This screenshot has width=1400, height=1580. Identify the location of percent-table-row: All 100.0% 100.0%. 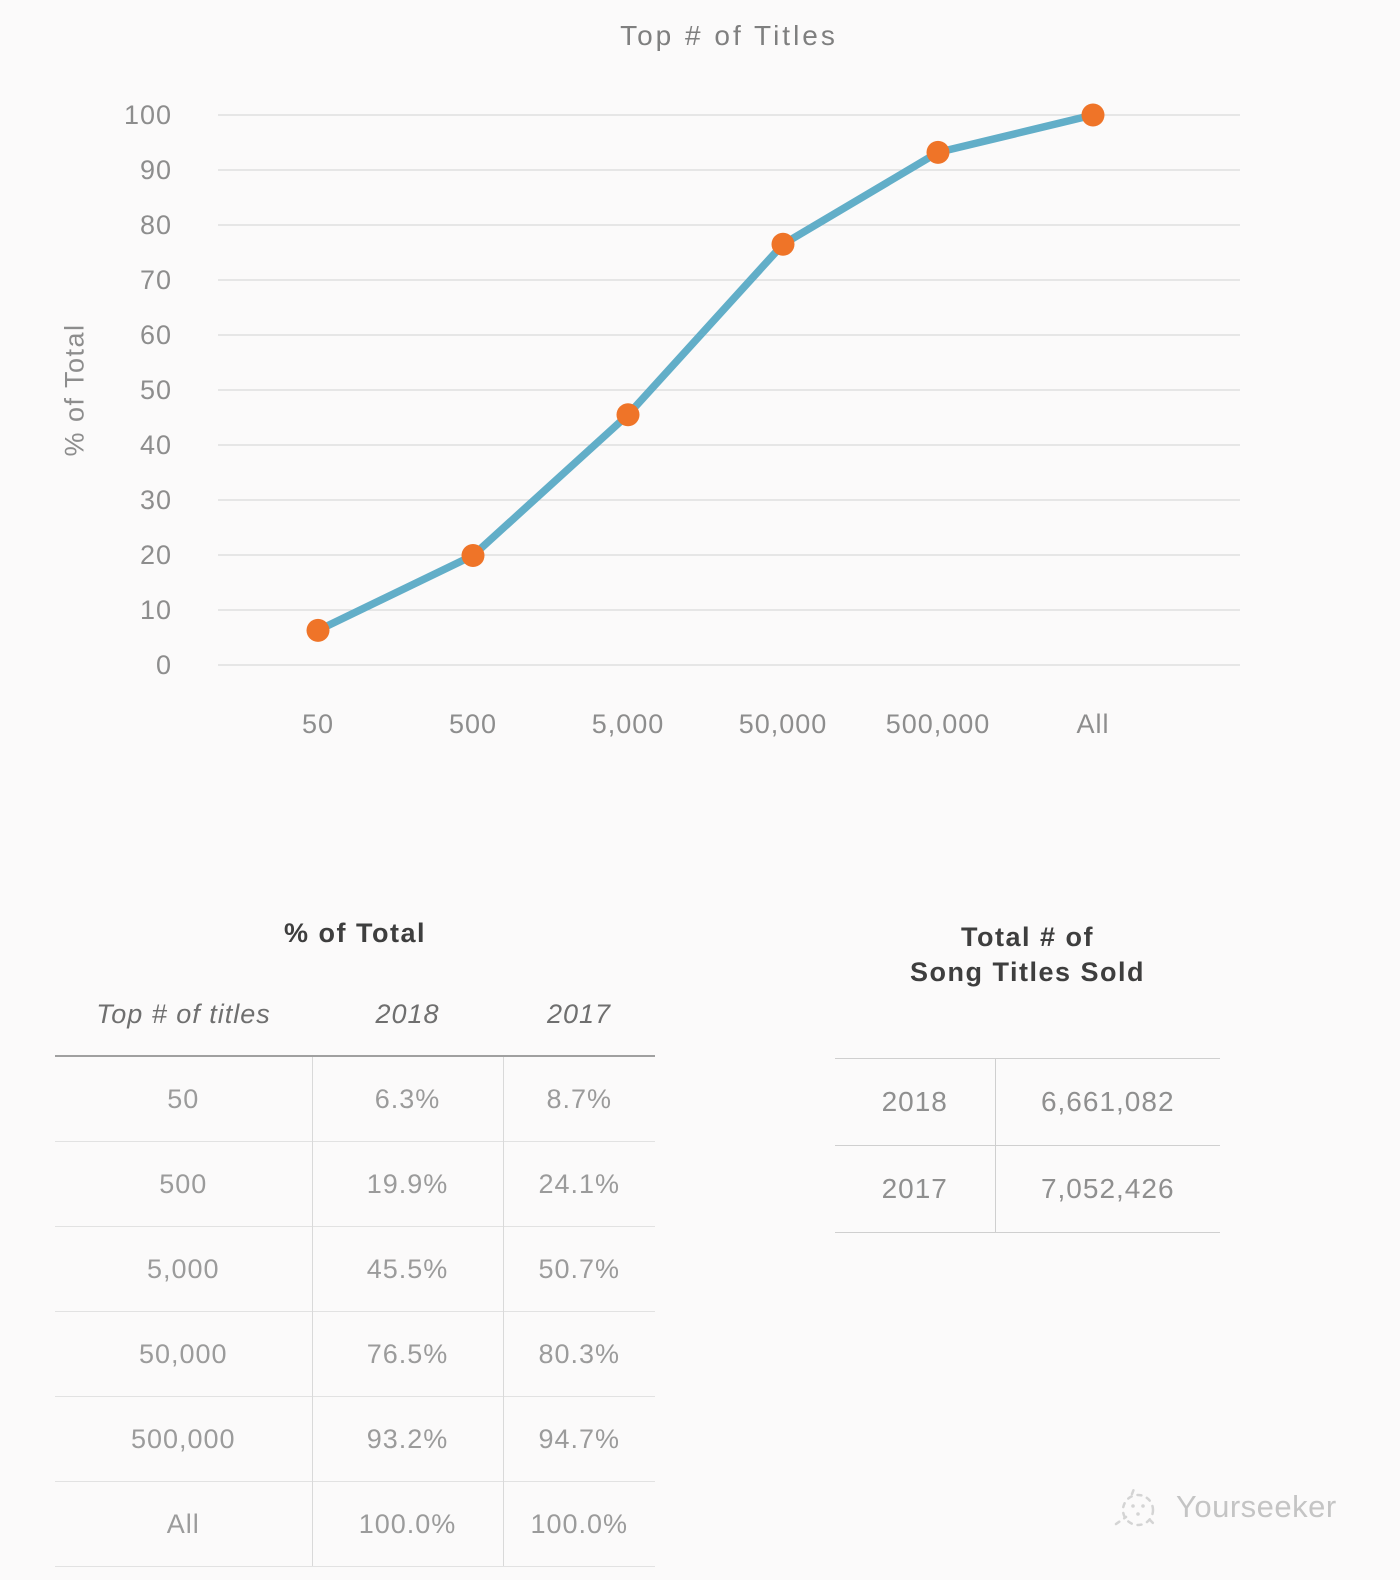
(355, 1524).